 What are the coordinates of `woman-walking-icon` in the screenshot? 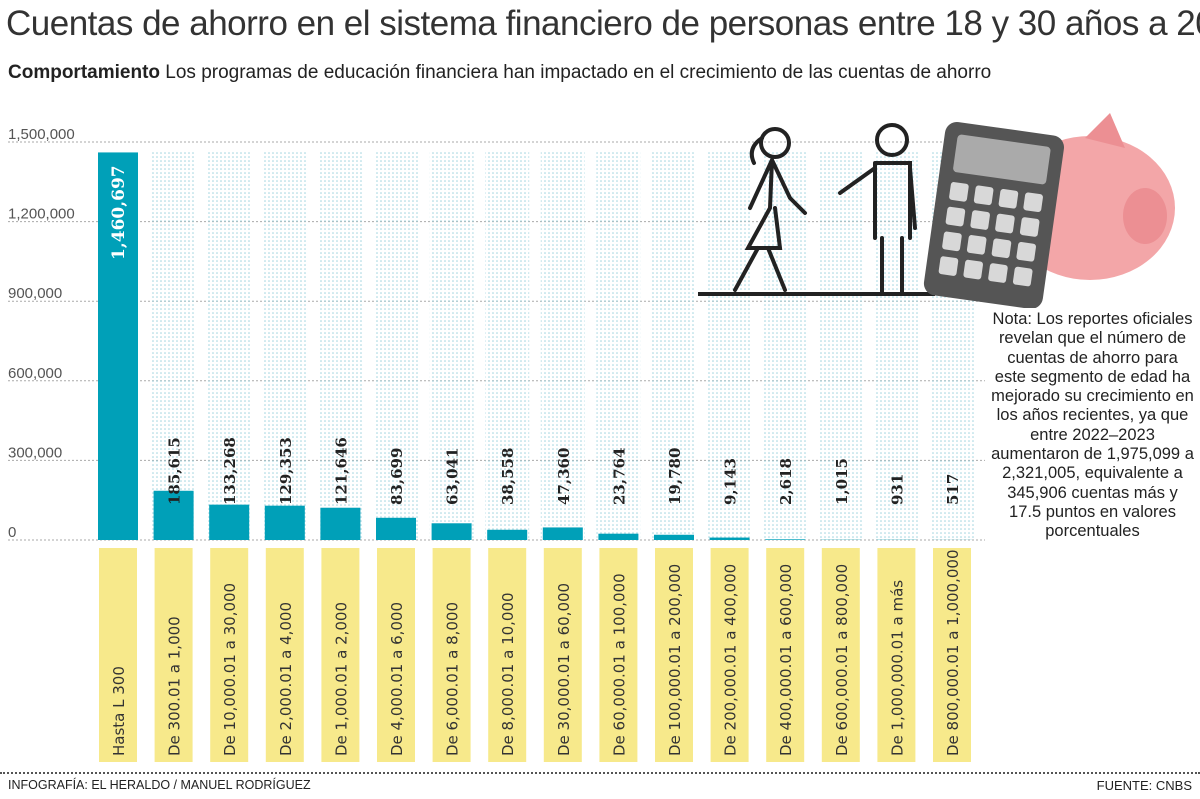 It's located at (770, 209).